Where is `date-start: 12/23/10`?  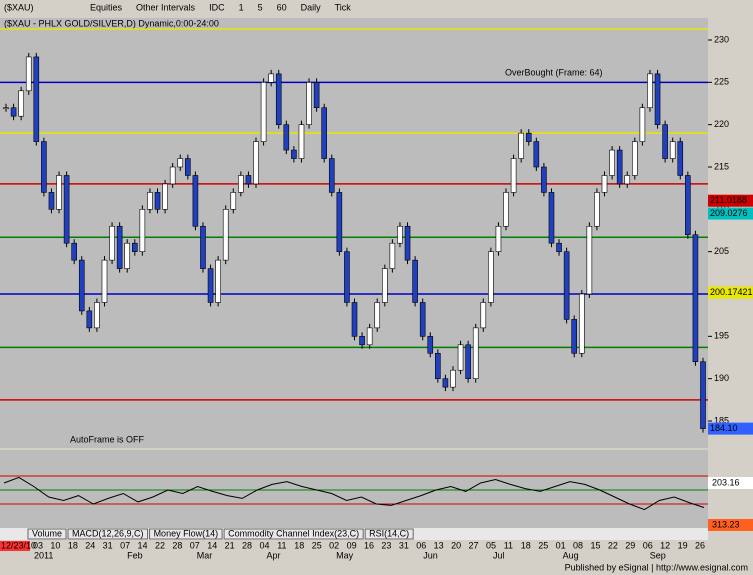 date-start: 12/23/10 is located at coordinates (18, 545).